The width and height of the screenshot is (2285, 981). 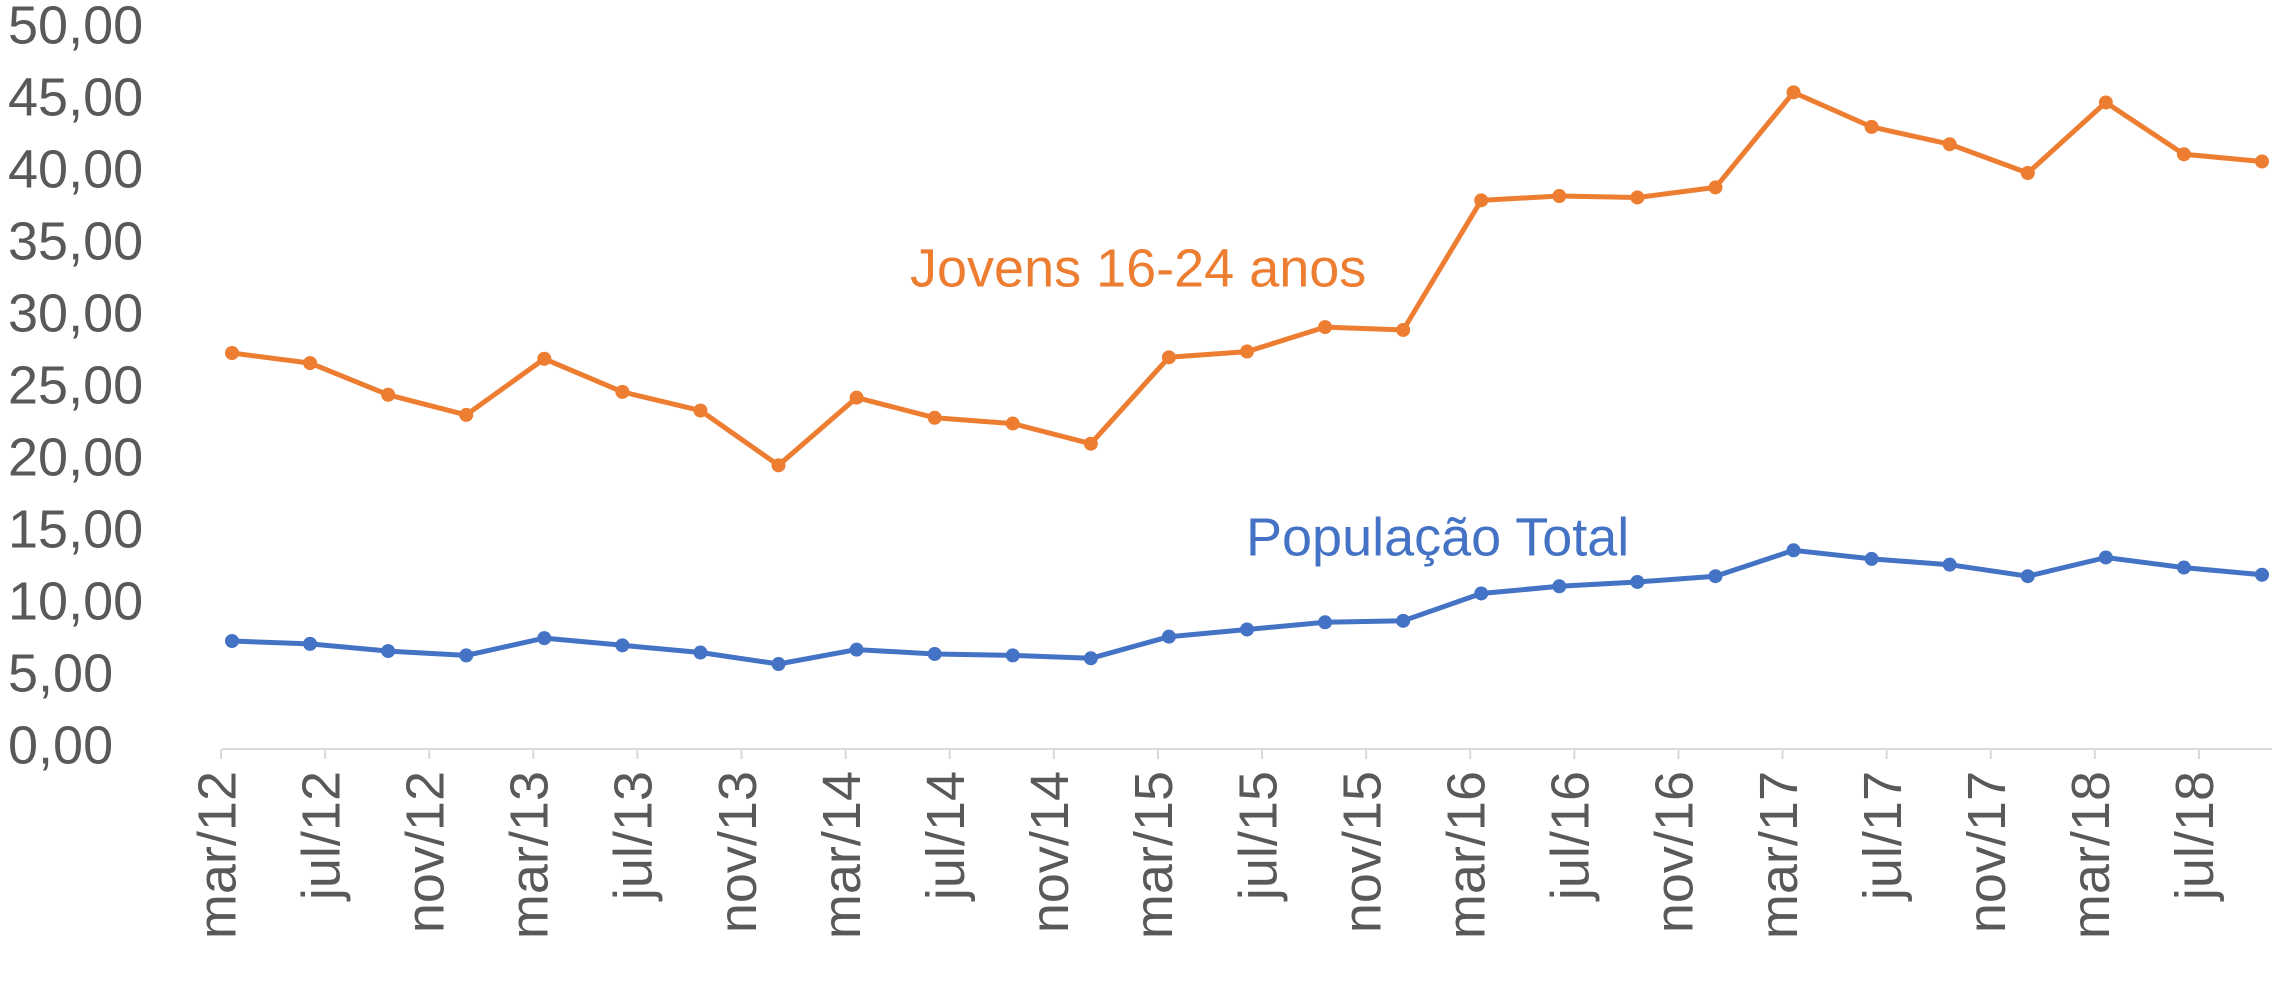 I want to click on x-tick-label: mar/12, so click(x=217, y=855).